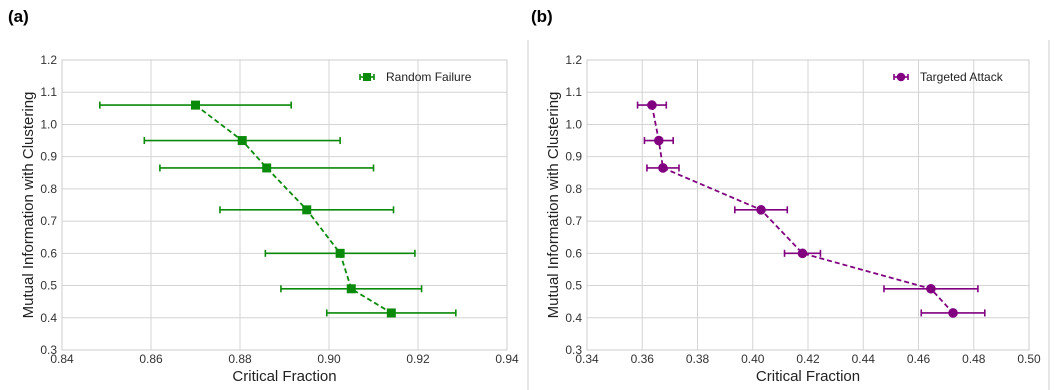  I want to click on legend-label: Targeted Attack, so click(962, 77).